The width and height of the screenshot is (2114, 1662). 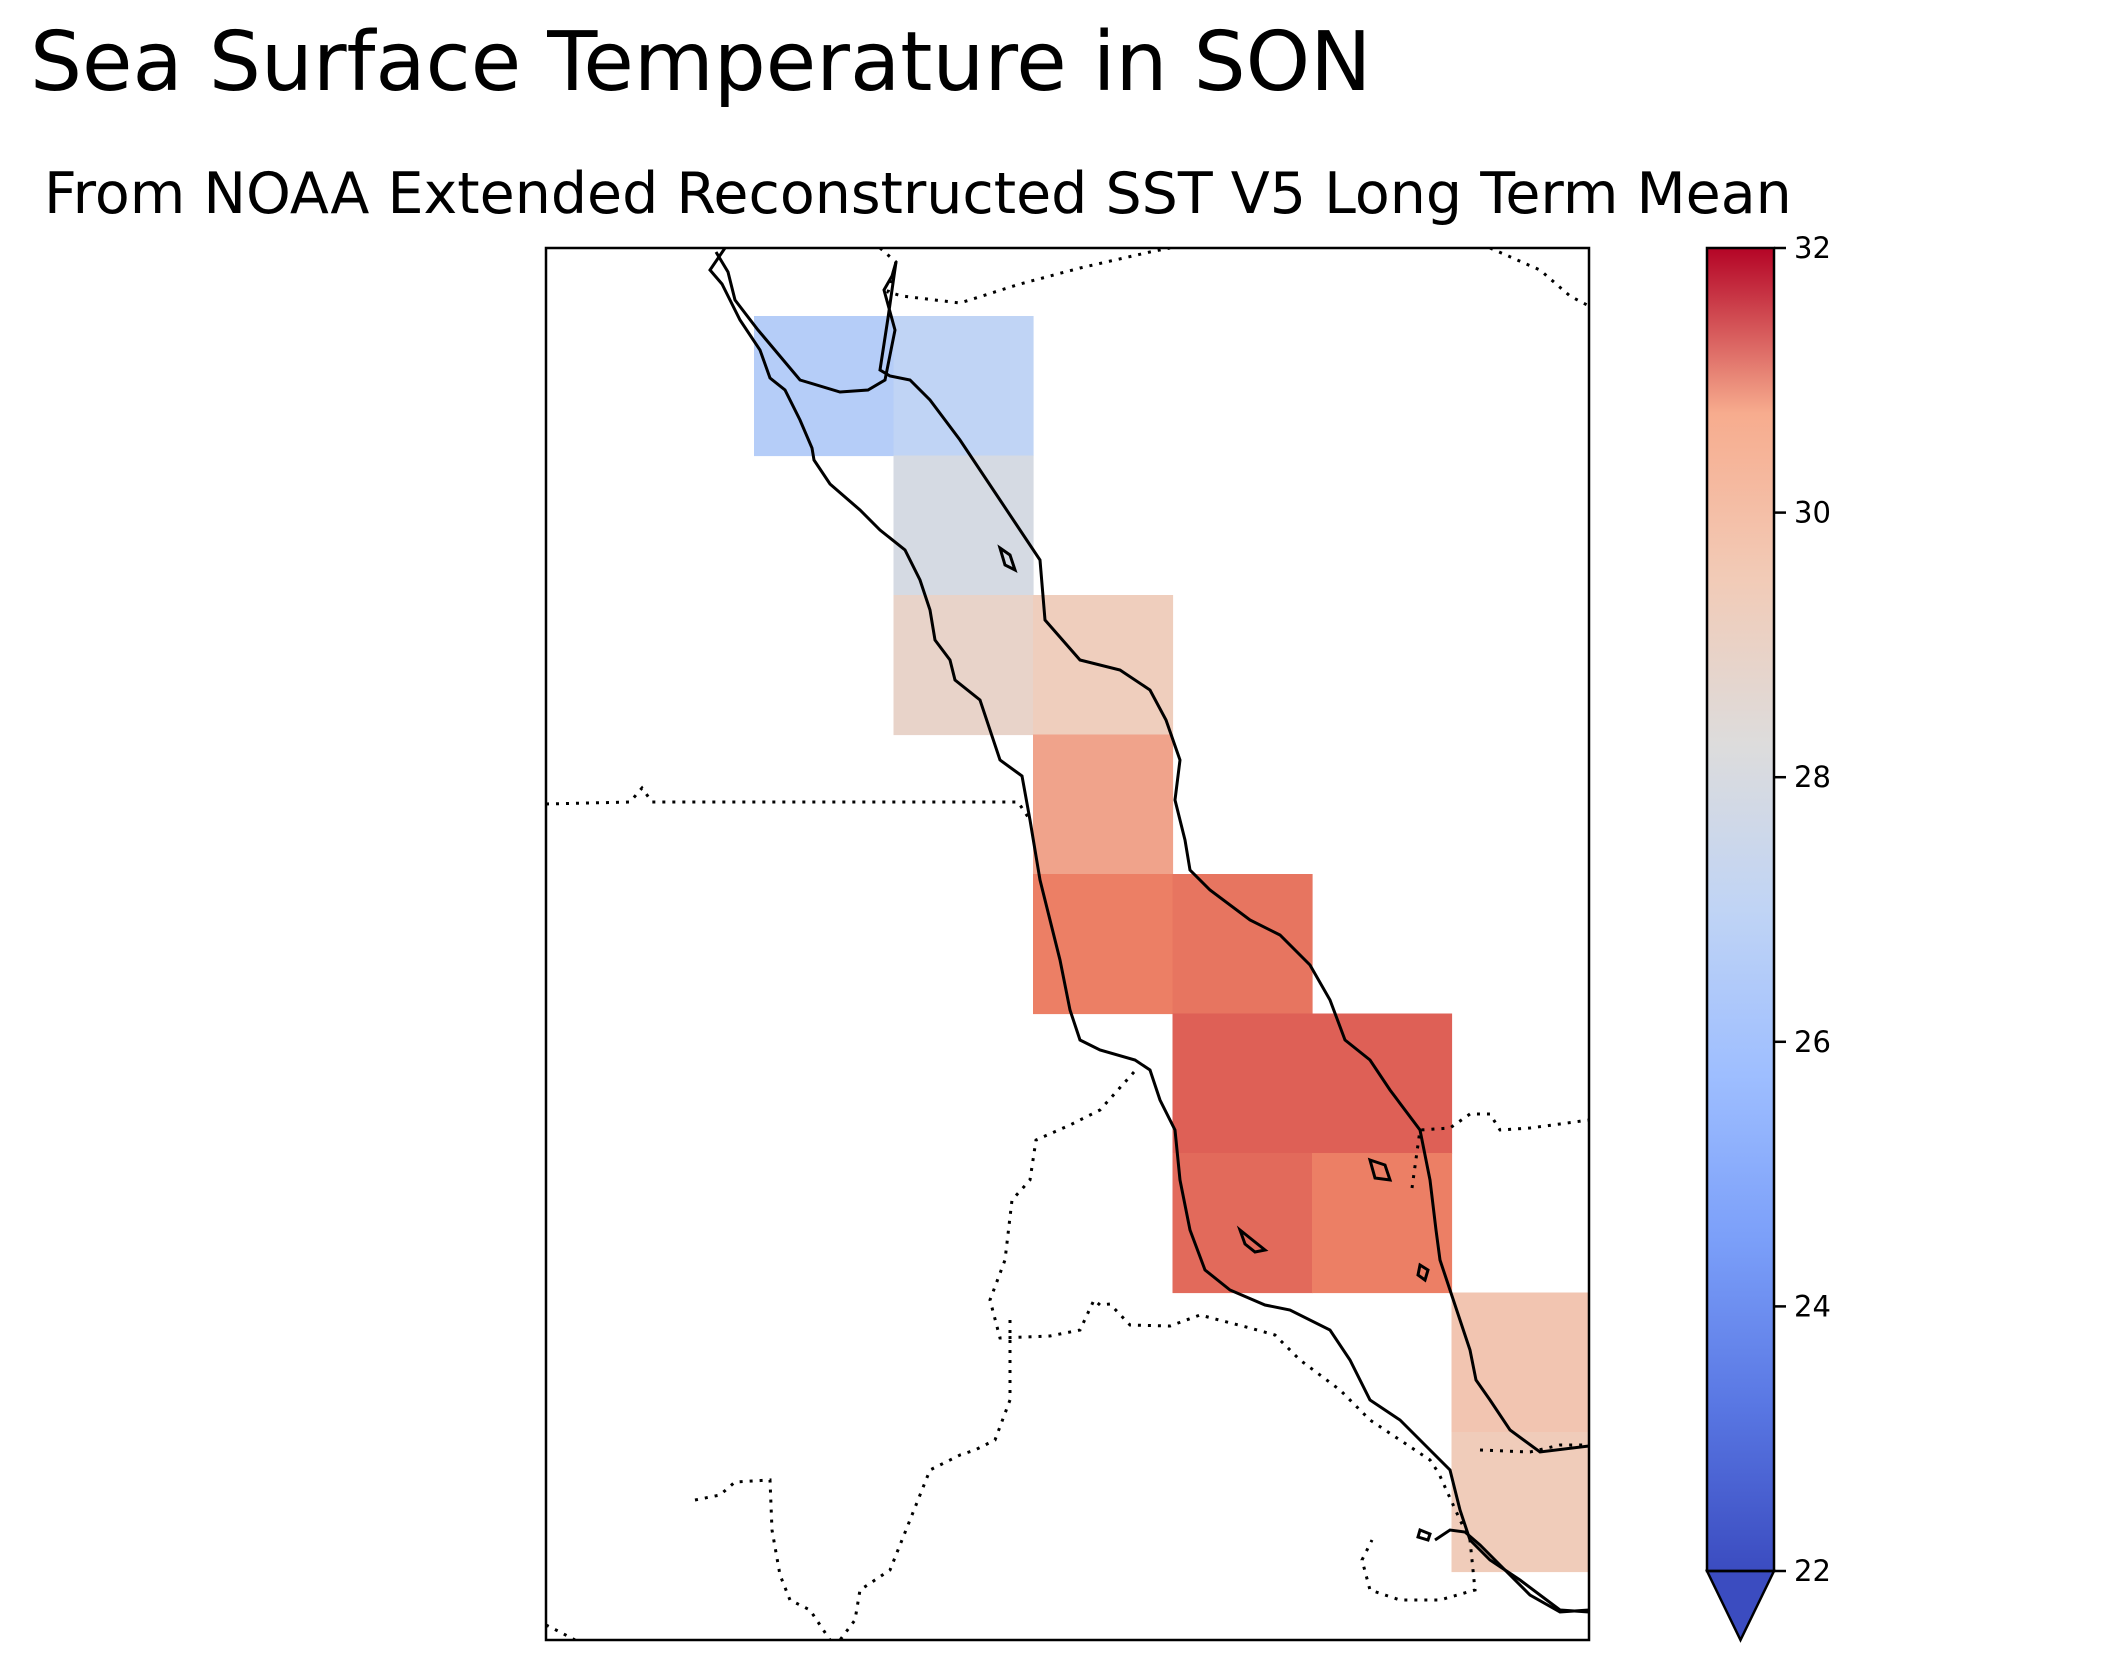 What do you see at coordinates (1424, 1534) in the screenshot?
I see `island-perim` at bounding box center [1424, 1534].